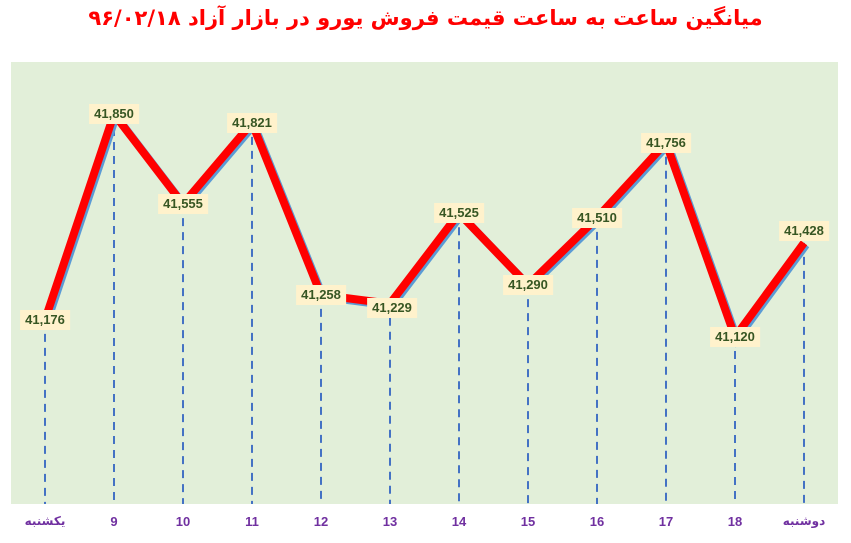  Describe the element at coordinates (597, 521) in the screenshot. I see `x-tick-label: 16` at that location.